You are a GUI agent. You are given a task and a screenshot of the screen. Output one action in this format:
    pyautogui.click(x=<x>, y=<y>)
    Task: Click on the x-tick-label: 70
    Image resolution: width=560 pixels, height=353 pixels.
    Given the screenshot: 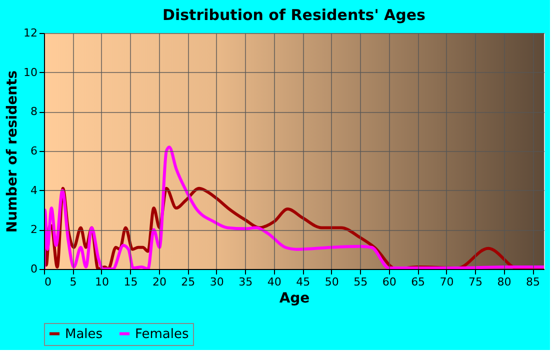 What is the action you would take?
    pyautogui.click(x=447, y=282)
    